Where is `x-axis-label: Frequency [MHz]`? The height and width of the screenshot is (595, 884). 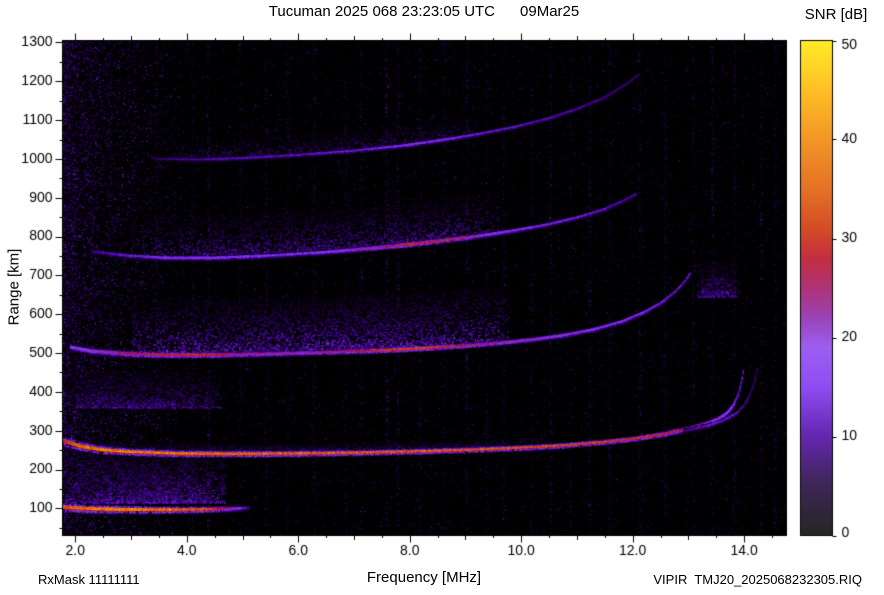
x-axis-label: Frequency [MHz] is located at coordinates (424, 577).